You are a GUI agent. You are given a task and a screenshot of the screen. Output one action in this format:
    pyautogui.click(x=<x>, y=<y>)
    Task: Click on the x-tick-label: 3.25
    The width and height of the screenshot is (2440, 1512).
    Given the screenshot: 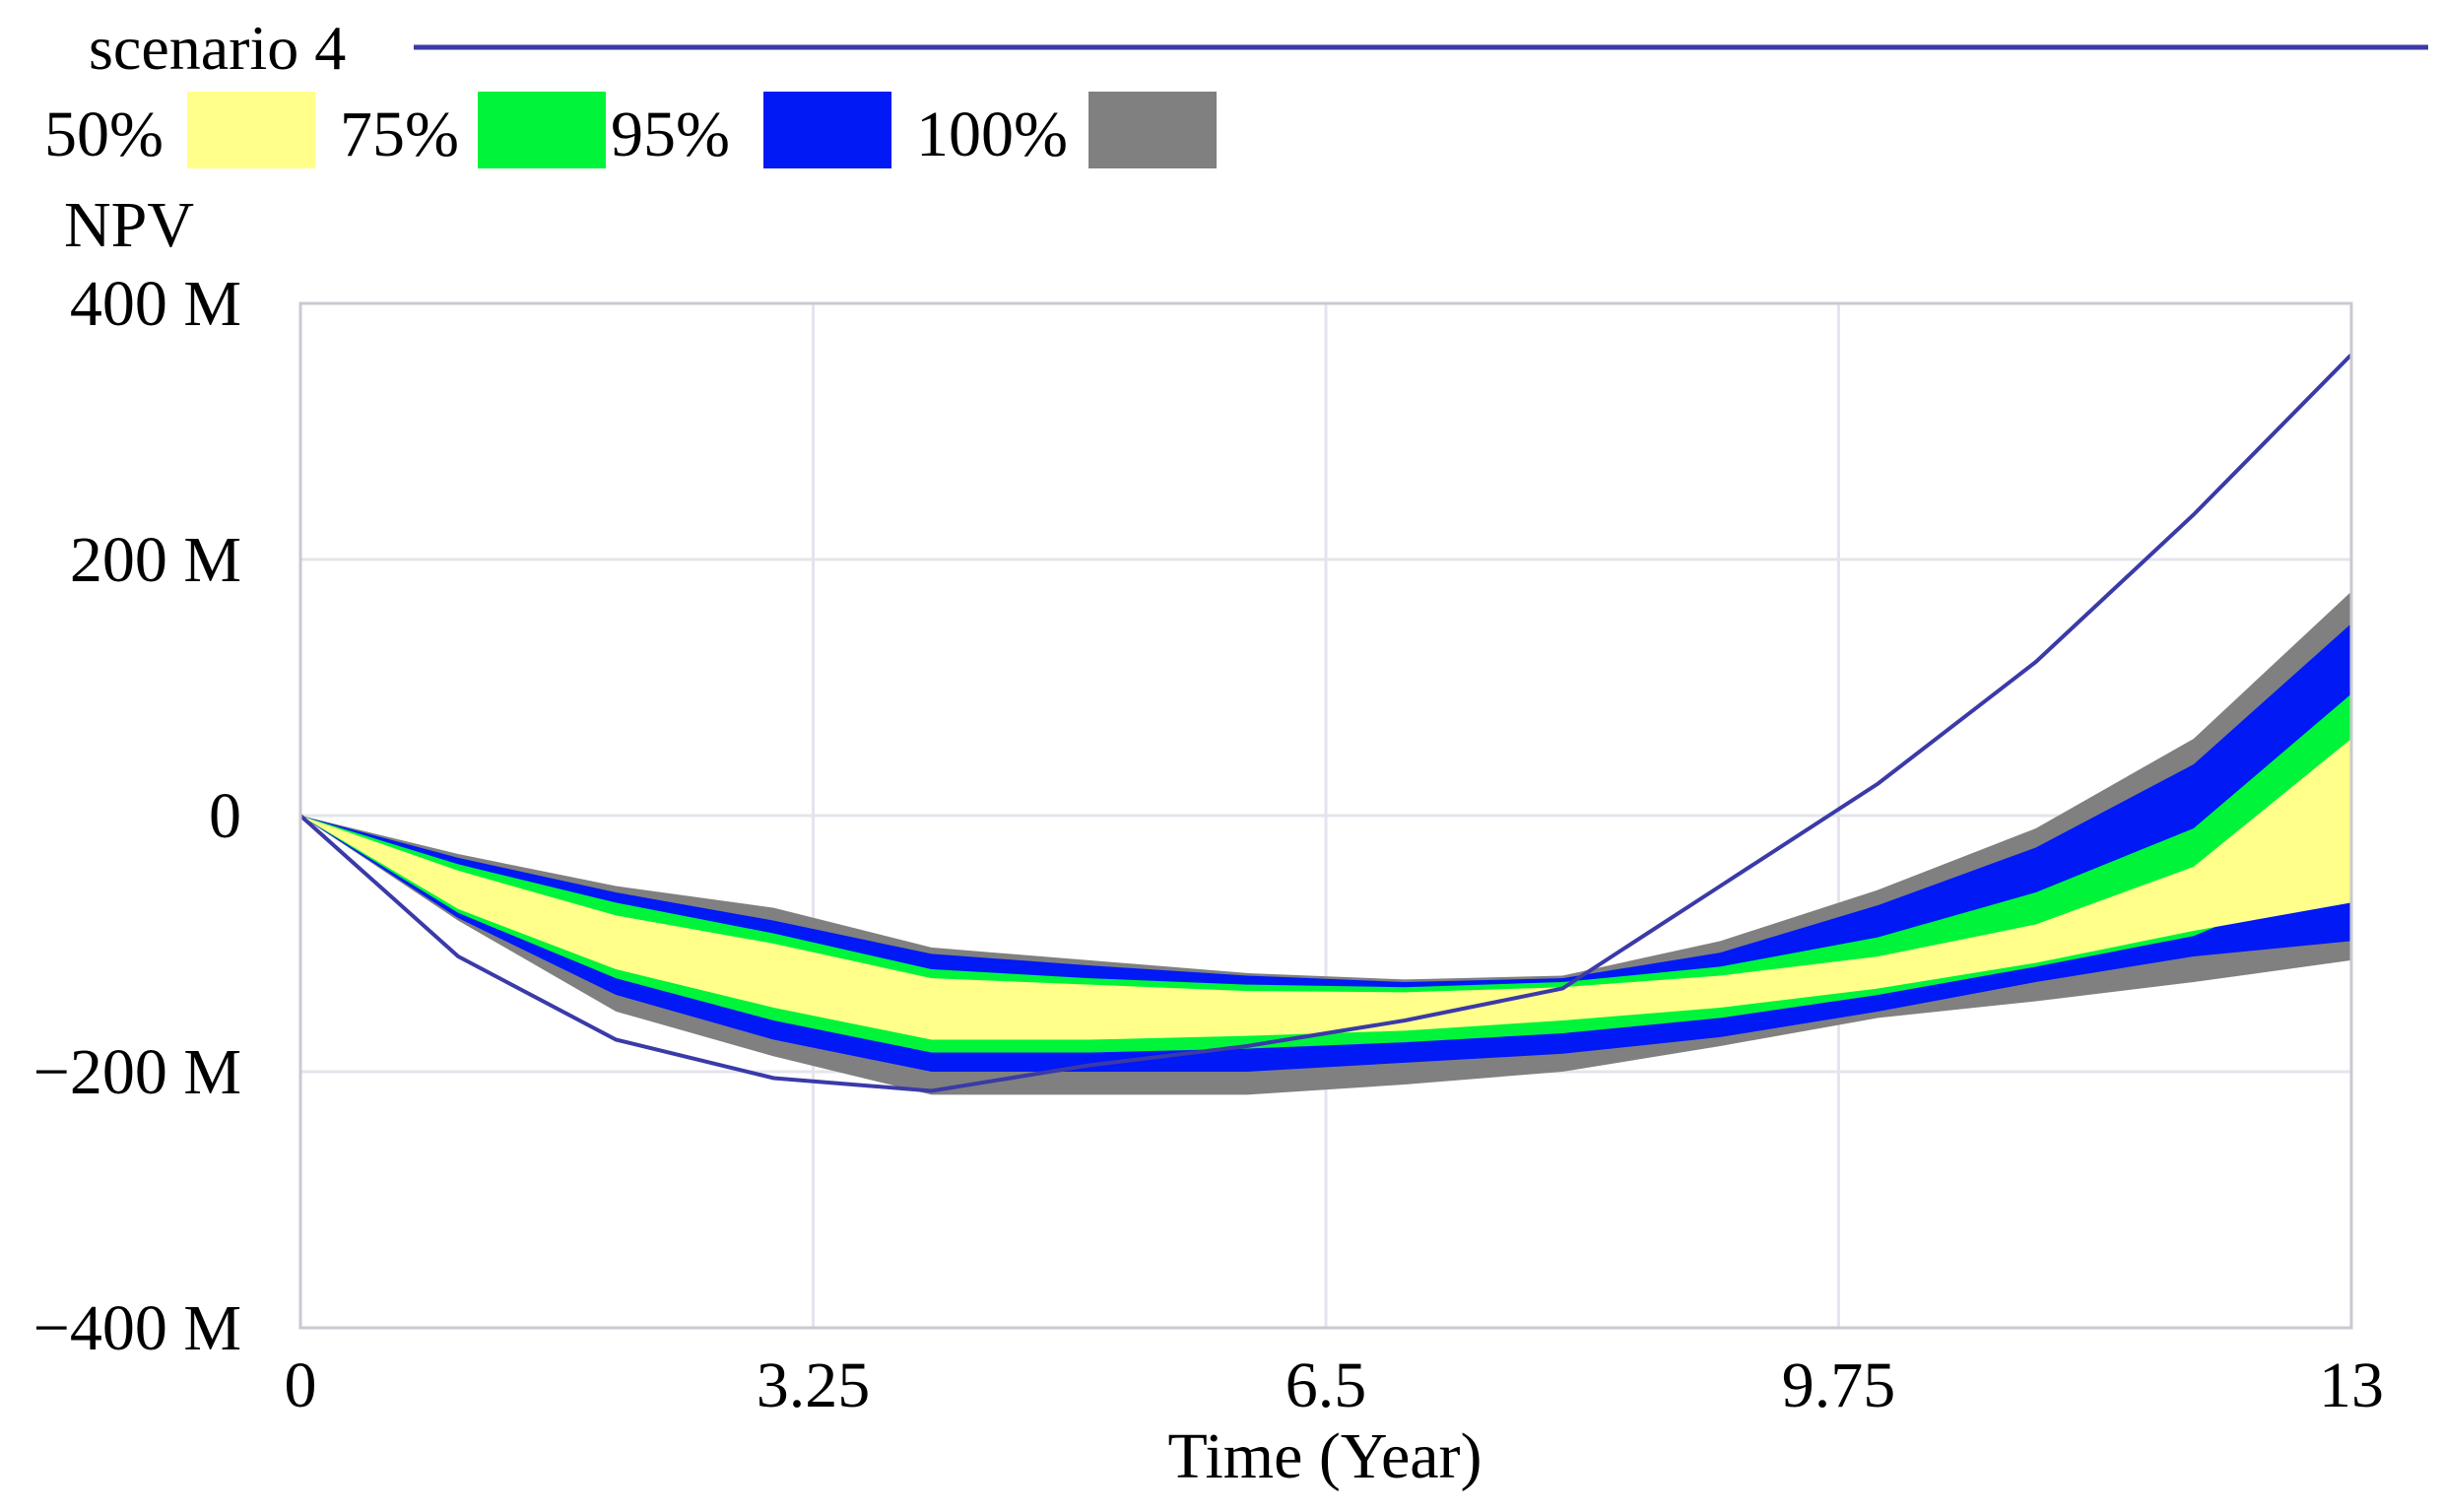 What is the action you would take?
    pyautogui.click(x=814, y=1385)
    